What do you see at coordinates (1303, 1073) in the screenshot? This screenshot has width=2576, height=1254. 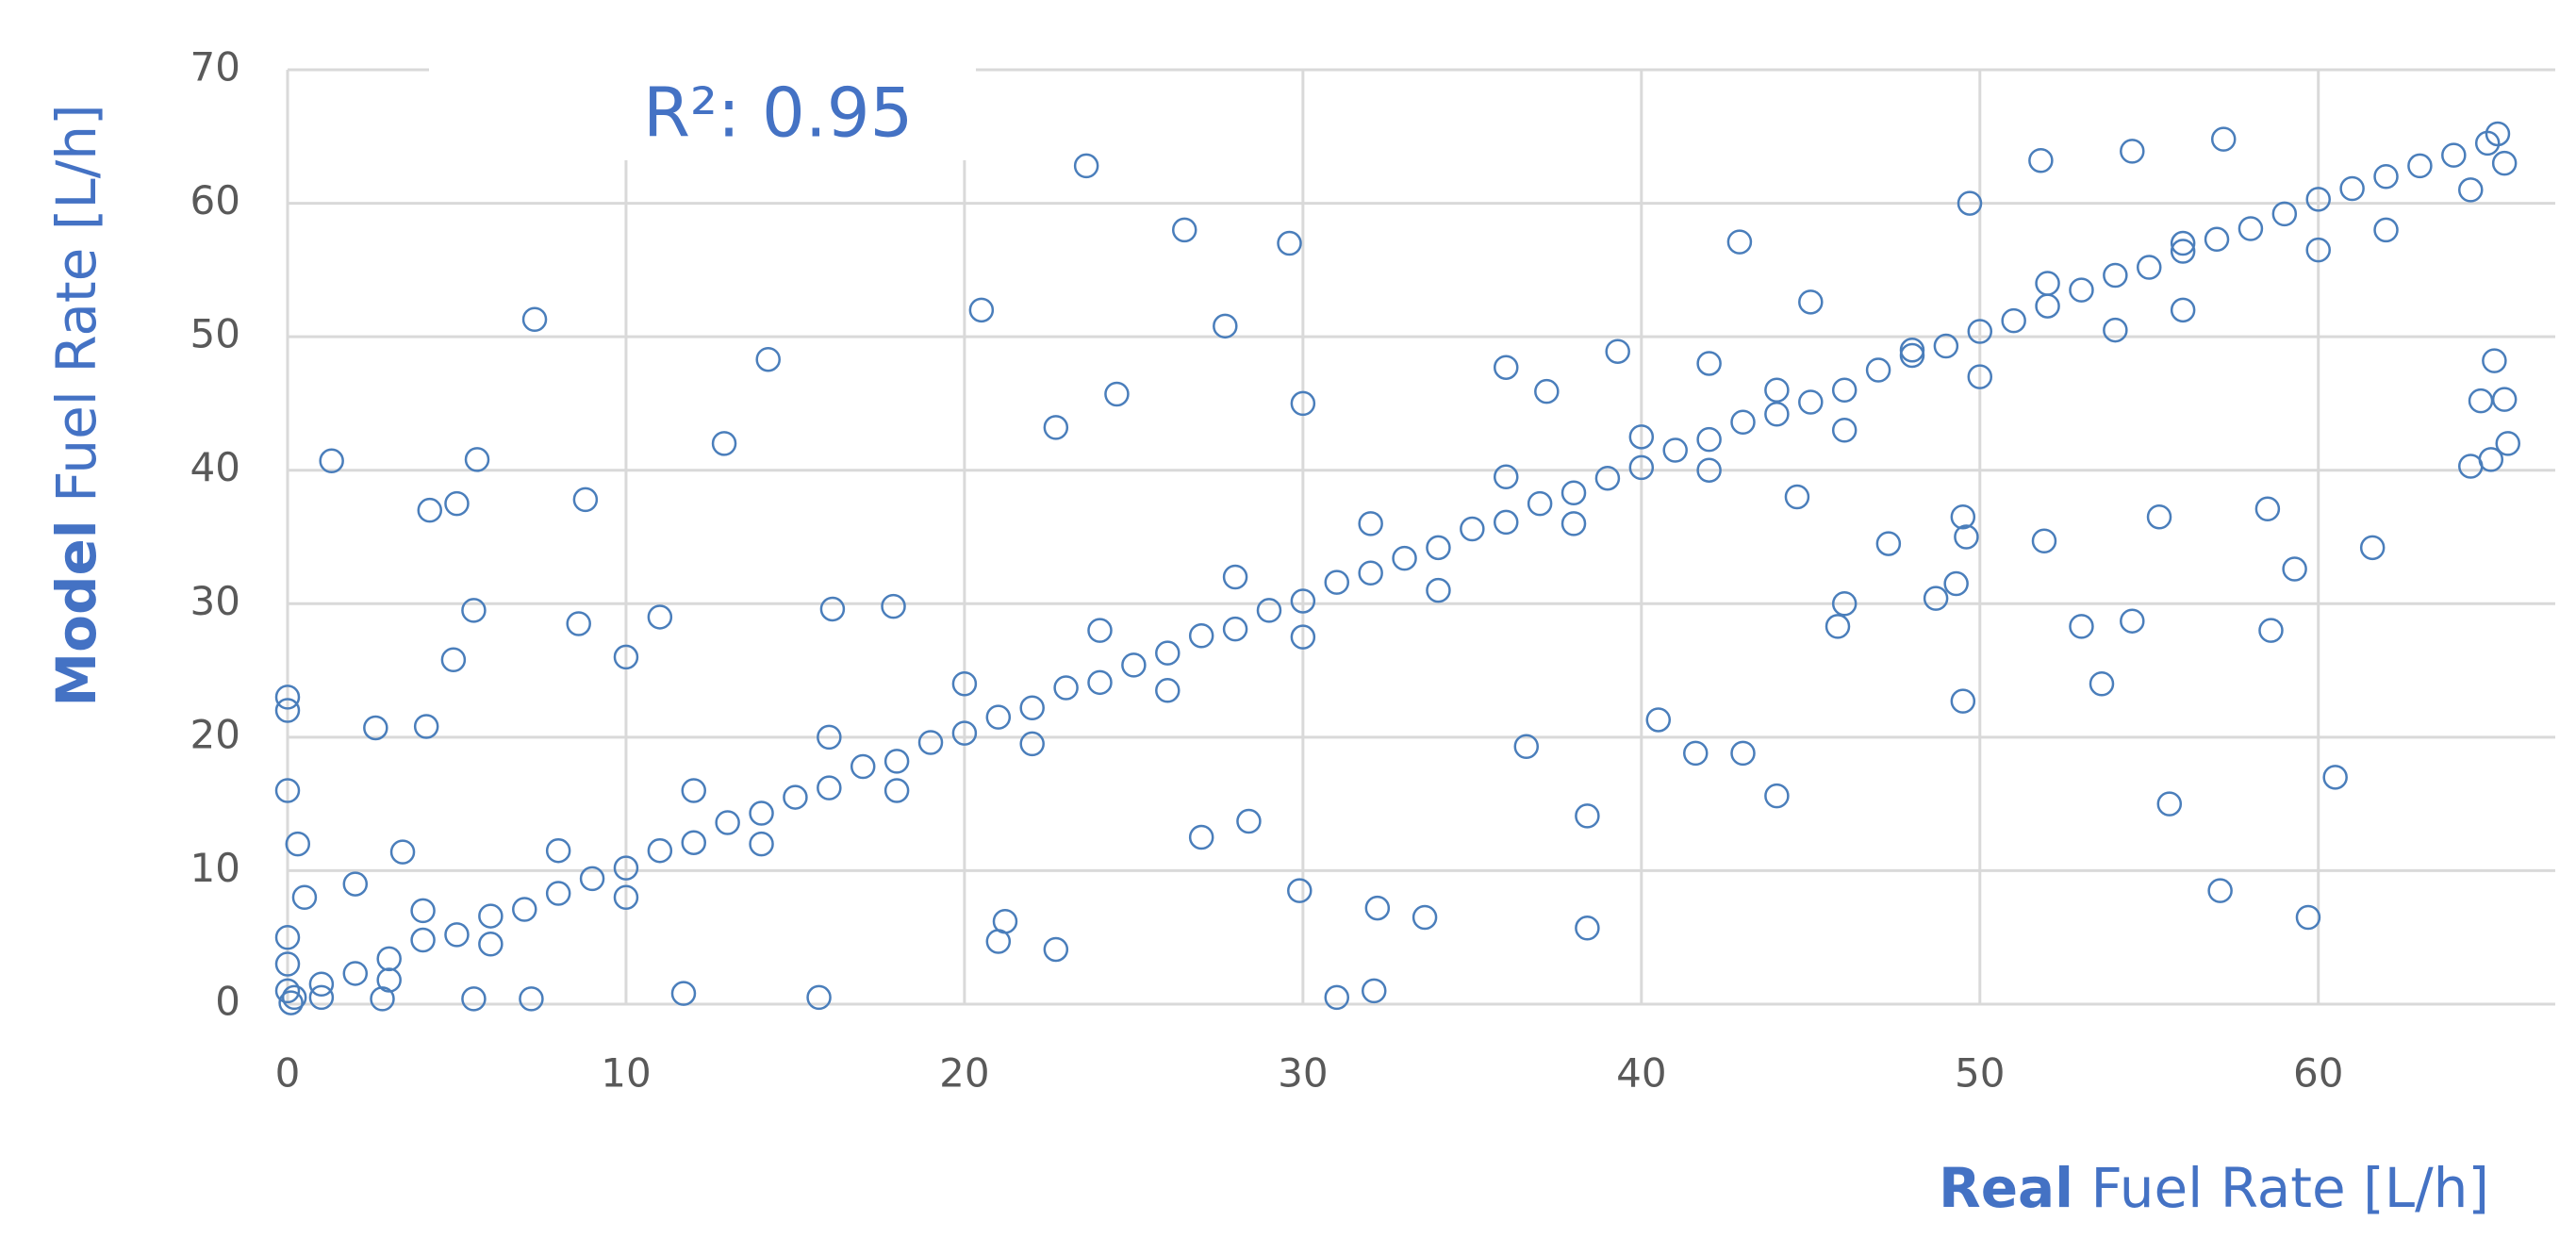 I see `x-tick-label: 30` at bounding box center [1303, 1073].